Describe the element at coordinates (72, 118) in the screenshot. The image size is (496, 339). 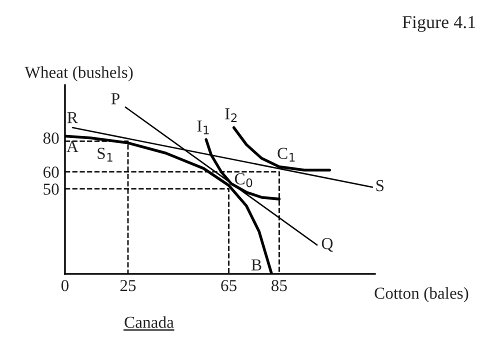
I see `annotation: R` at that location.